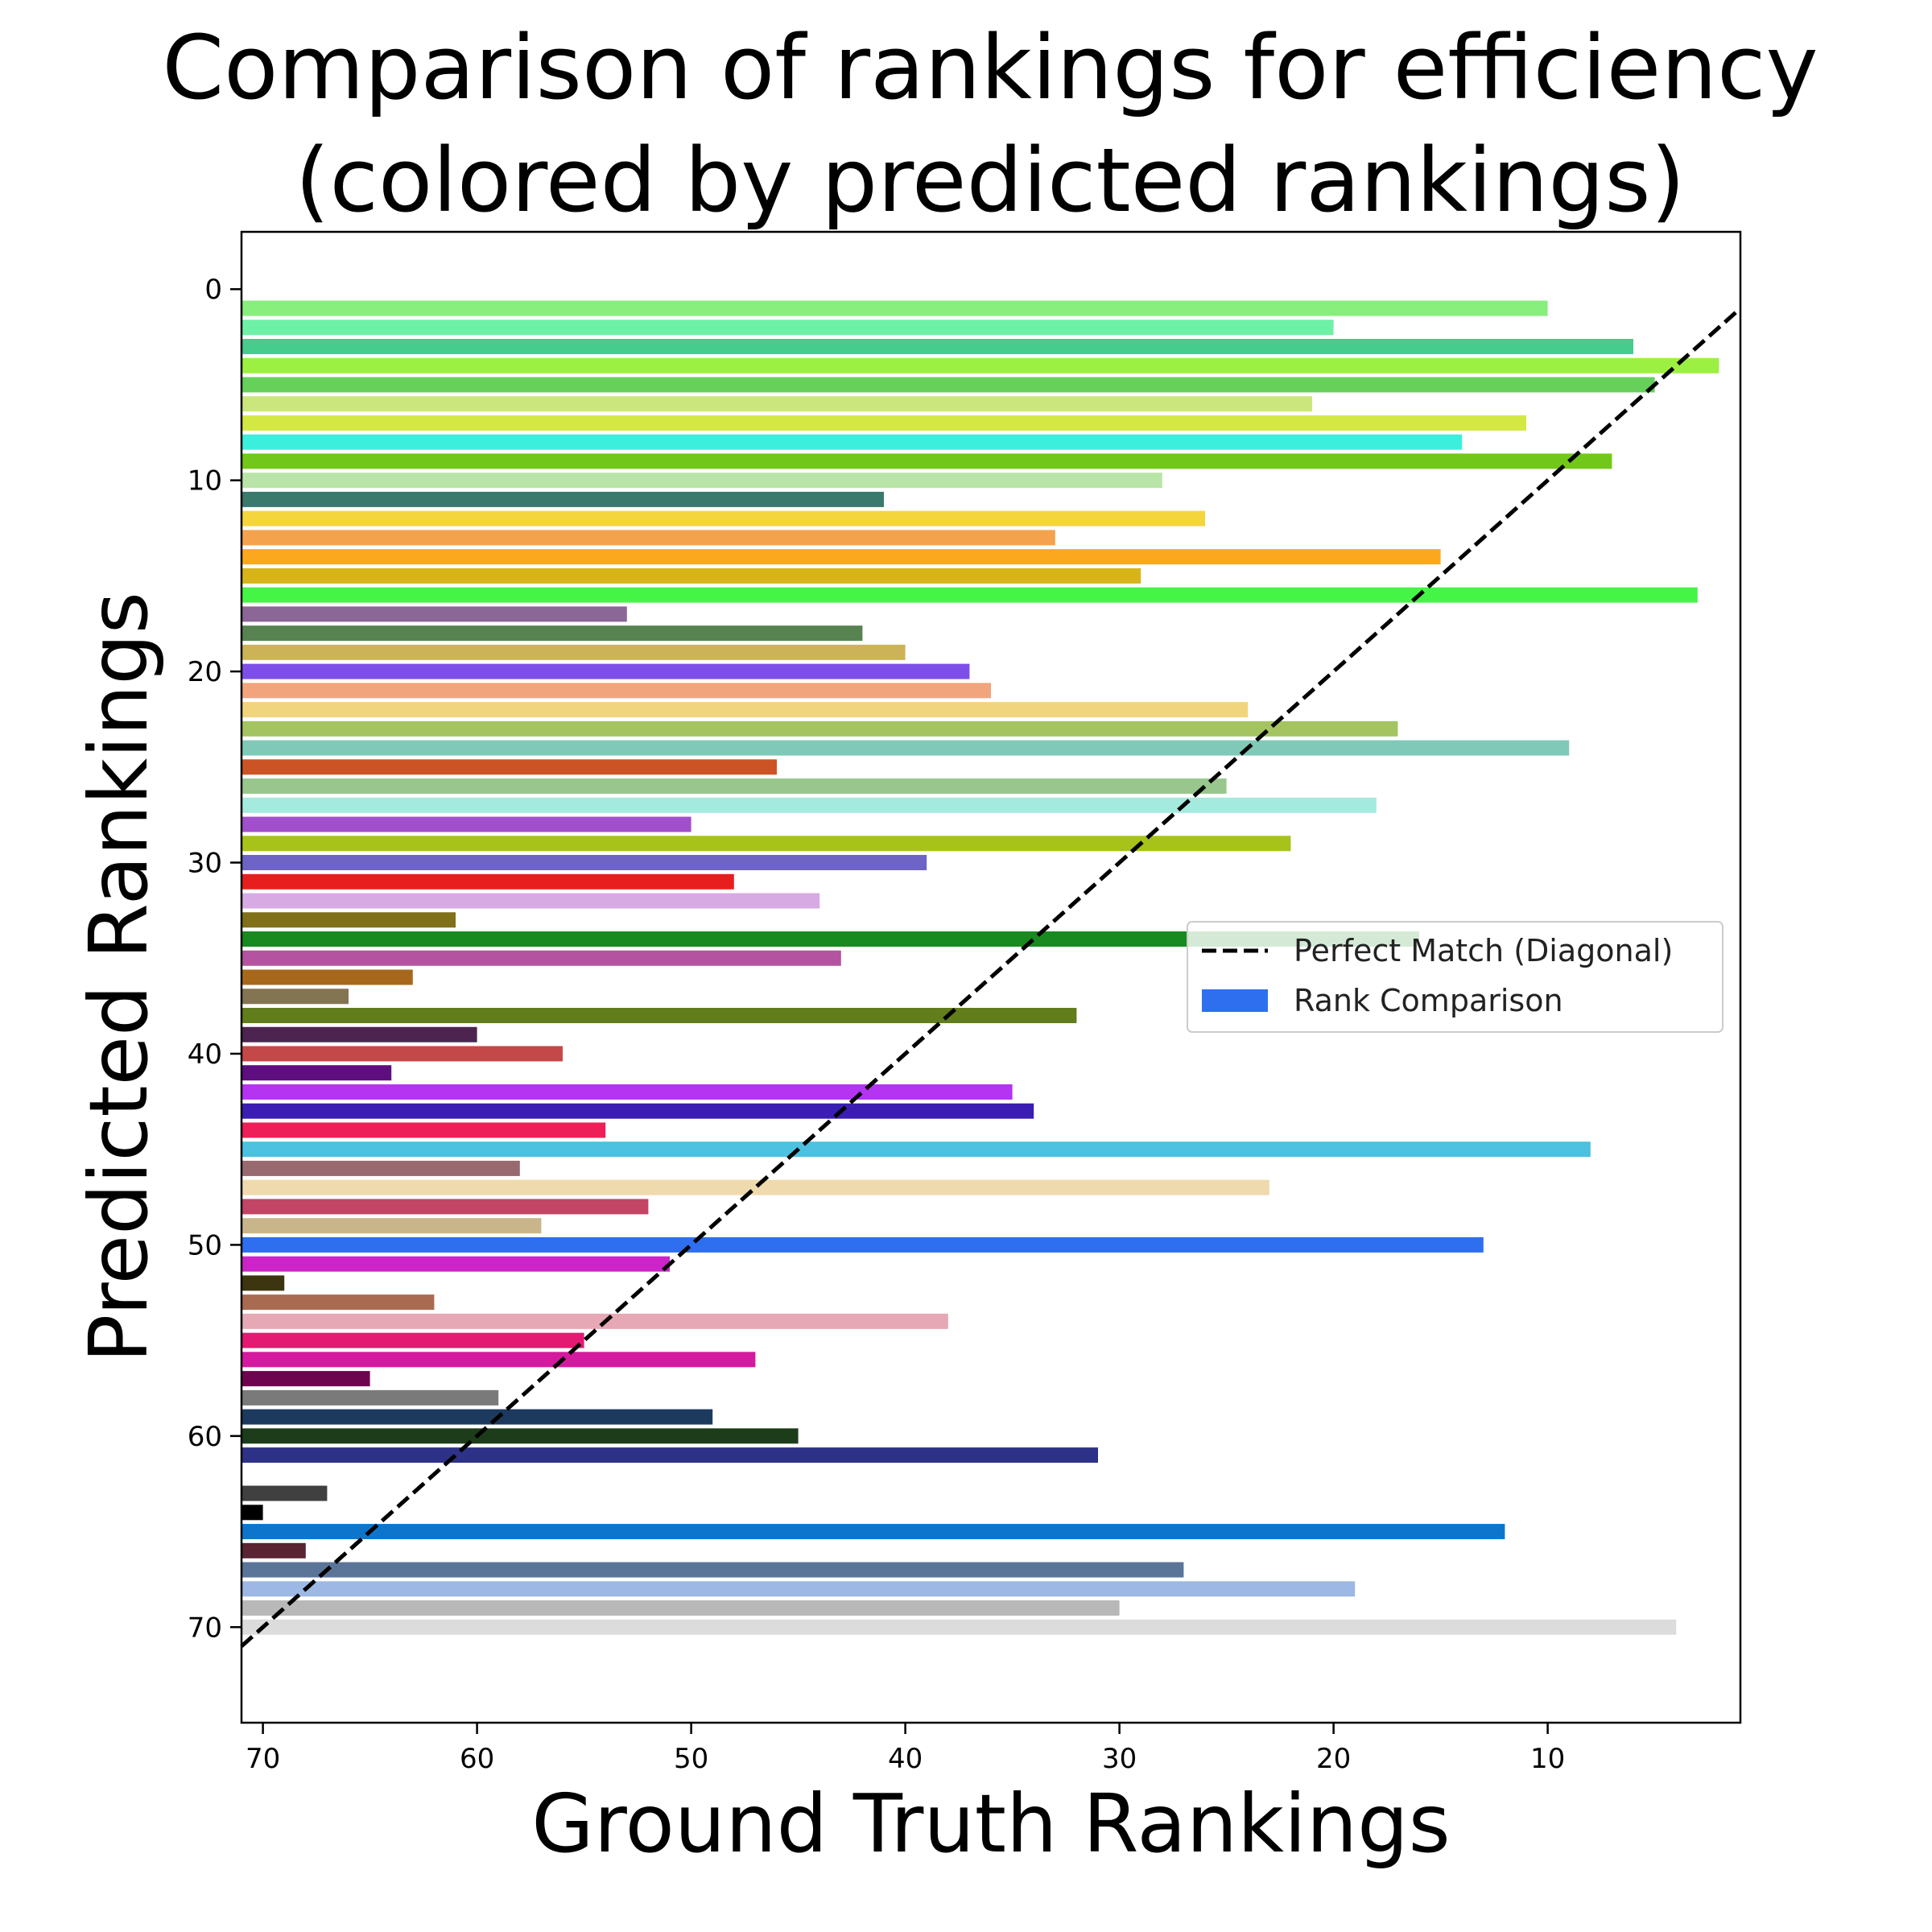 The width and height of the screenshot is (1932, 1932). What do you see at coordinates (205, 672) in the screenshot?
I see `y-tick-label: 20` at bounding box center [205, 672].